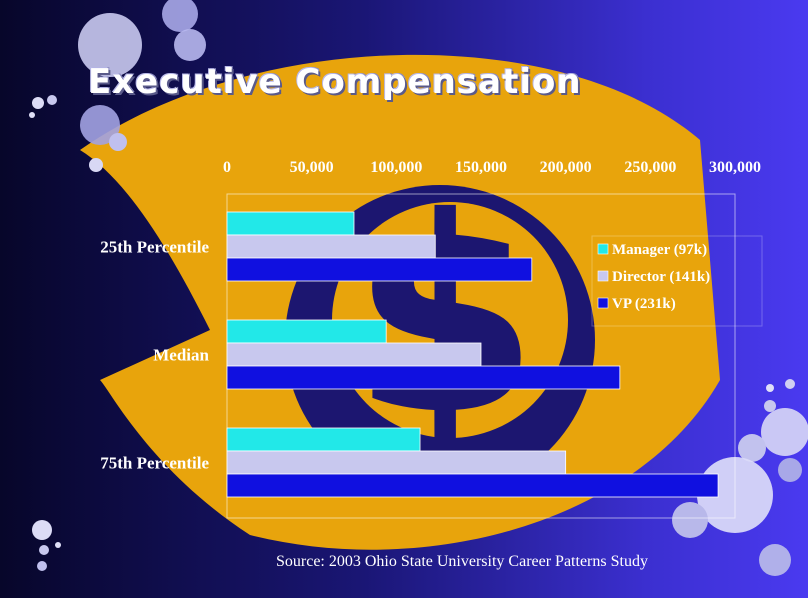 This screenshot has height=598, width=808. What do you see at coordinates (227, 167) in the screenshot?
I see `x-tick-label: 0` at bounding box center [227, 167].